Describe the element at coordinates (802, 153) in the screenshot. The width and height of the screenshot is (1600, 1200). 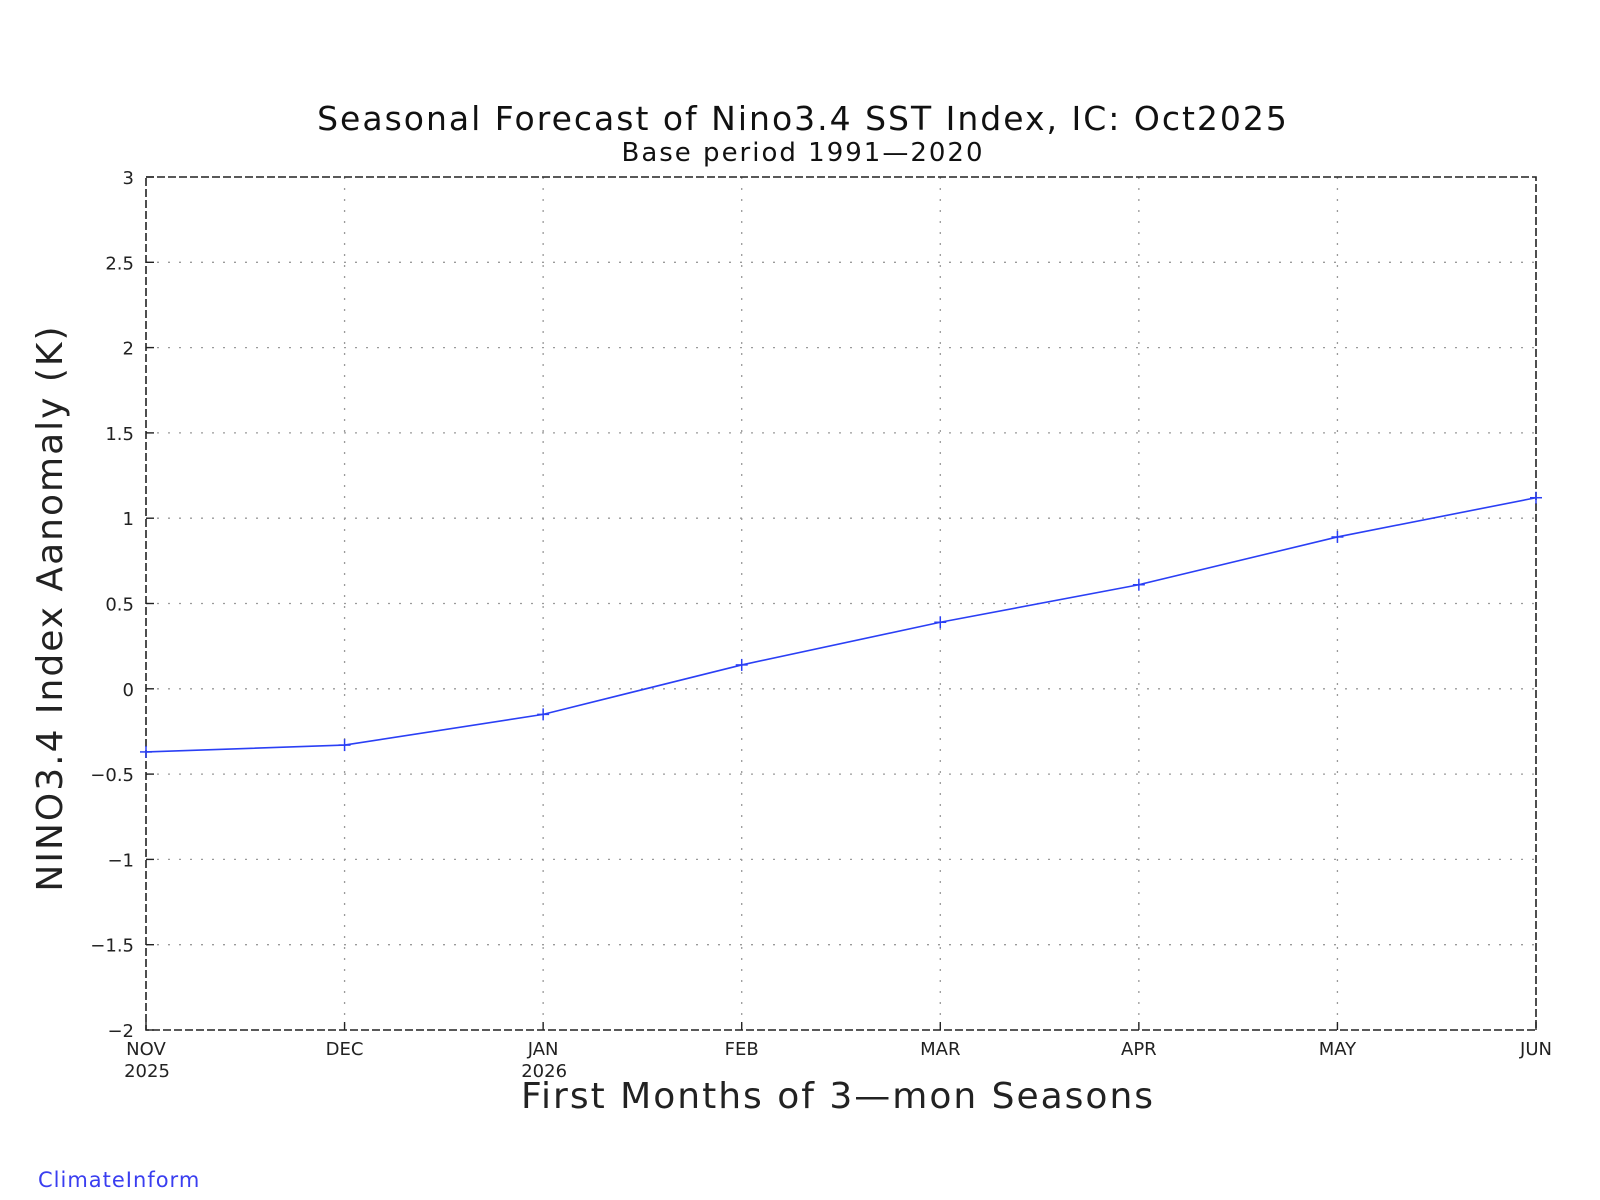
I see `chart-subtitle: Base period 1991—2020` at that location.